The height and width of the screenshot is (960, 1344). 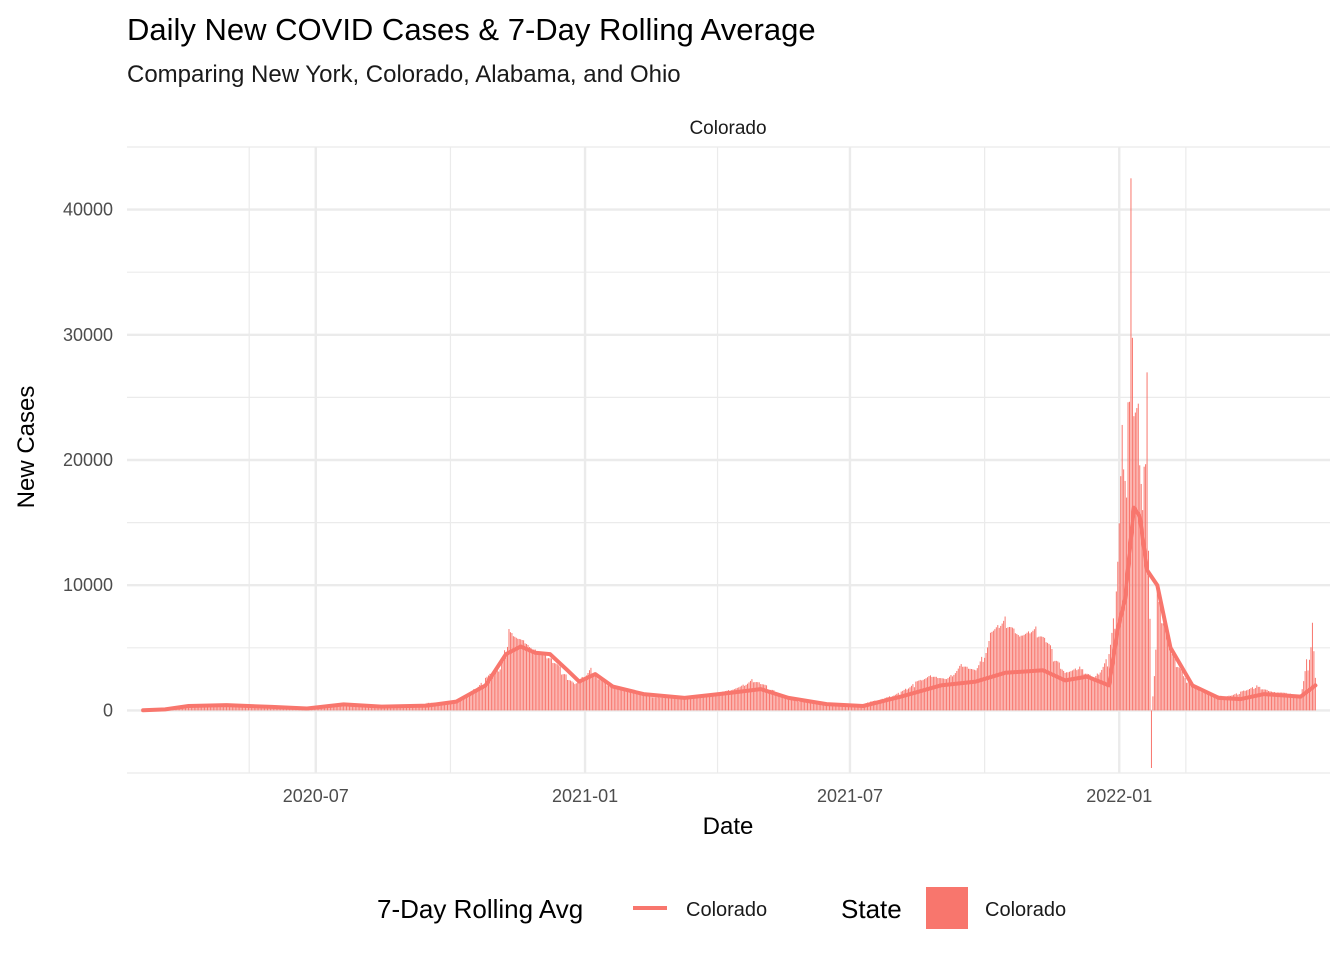 I want to click on facet-strip-label: Colorado, so click(x=727, y=128).